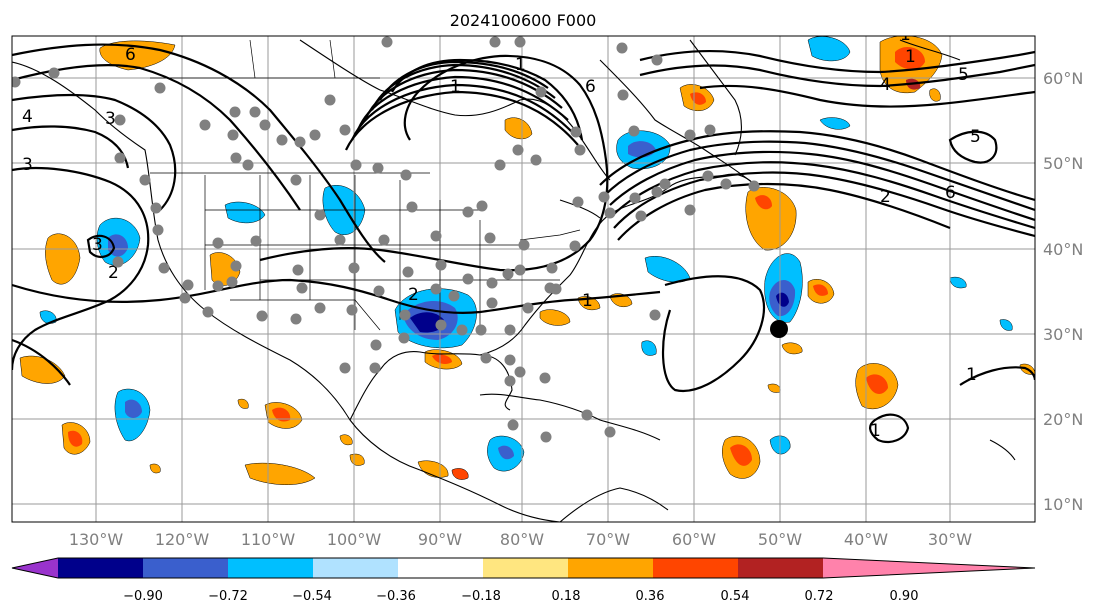 The image size is (1105, 615). Describe the element at coordinates (143, 596) in the screenshot. I see `colorbar-tick-label: −0.90` at that location.